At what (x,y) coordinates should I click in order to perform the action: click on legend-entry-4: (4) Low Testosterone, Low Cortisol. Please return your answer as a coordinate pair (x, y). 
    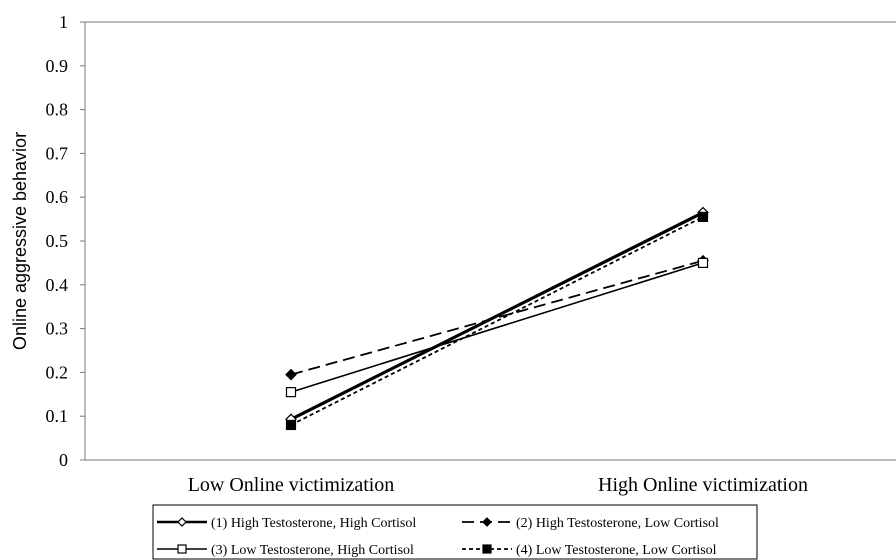
    Looking at the image, I should click on (589, 550).